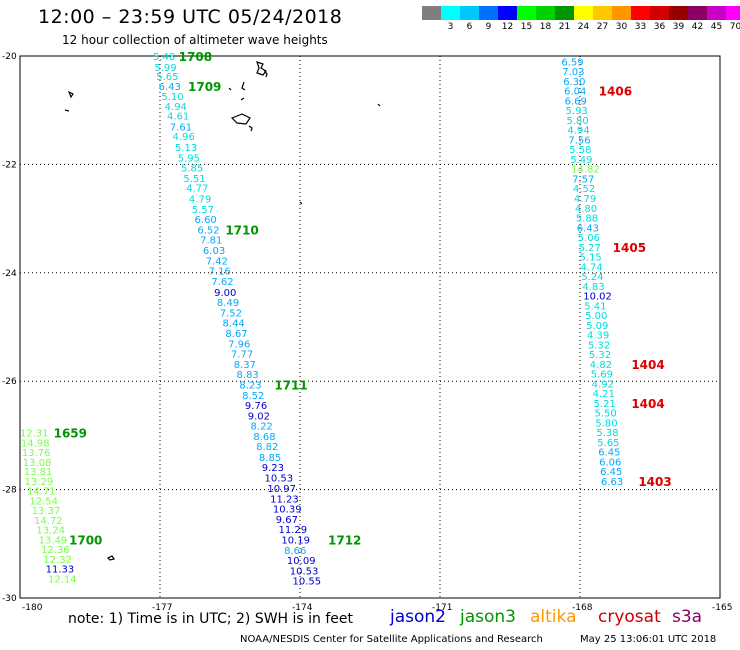 This screenshot has height=650, width=740. Describe the element at coordinates (593, 287) in the screenshot. I see `wave-height-label: 4.83` at that location.